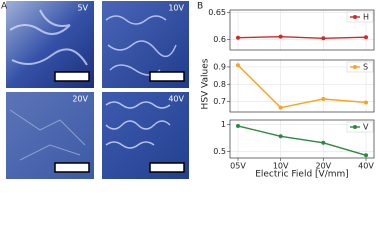 The image size is (378, 240). What do you see at coordinates (219, 66) in the screenshot?
I see `y-tick-label: 0.9` at bounding box center [219, 66].